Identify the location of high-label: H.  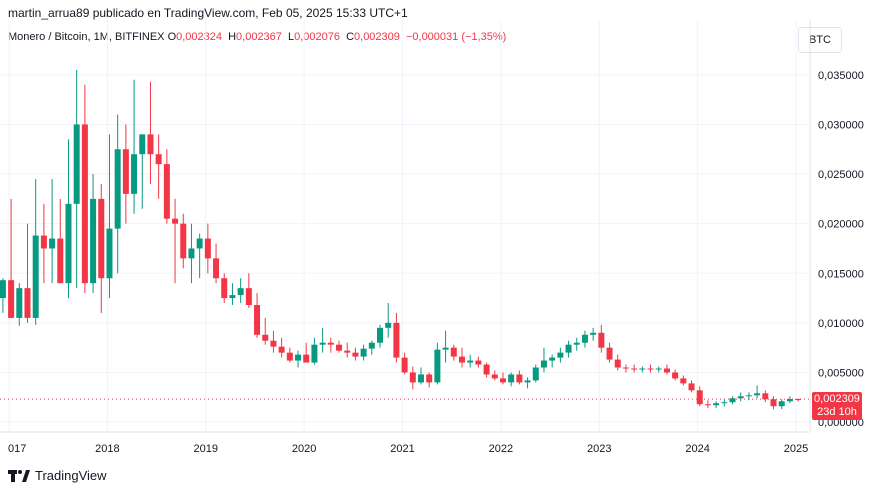
(232, 37).